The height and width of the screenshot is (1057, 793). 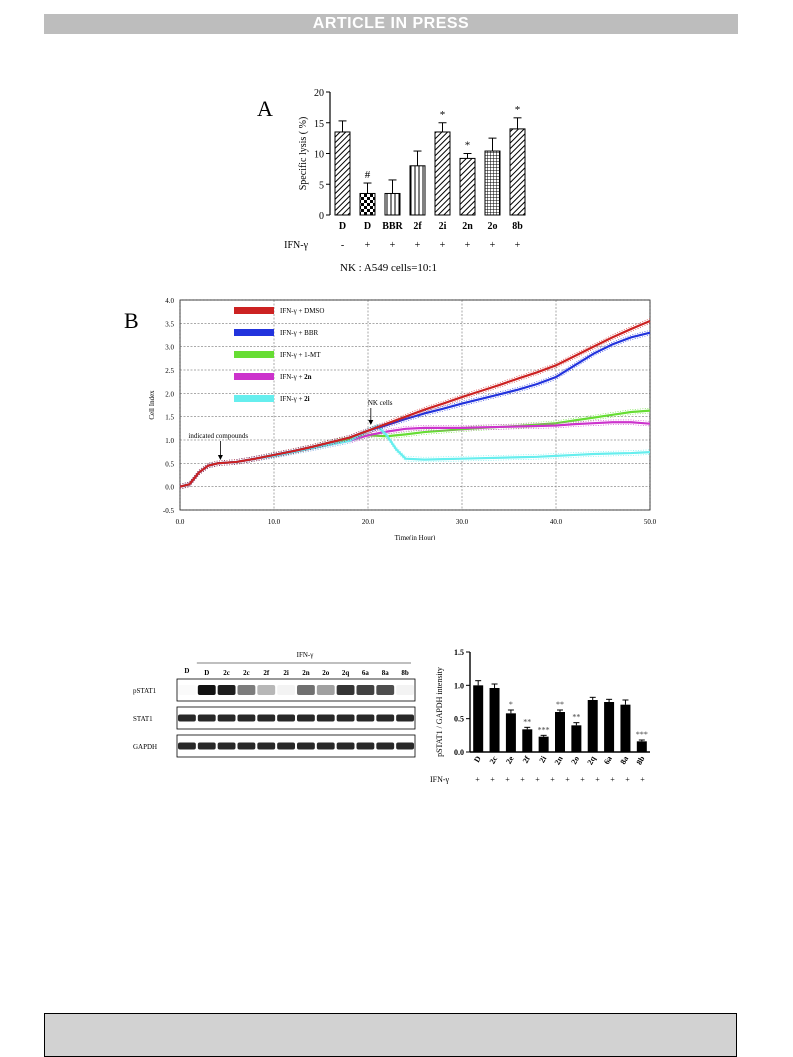 What do you see at coordinates (494, 759) in the screenshot?
I see `category-label: 2c` at bounding box center [494, 759].